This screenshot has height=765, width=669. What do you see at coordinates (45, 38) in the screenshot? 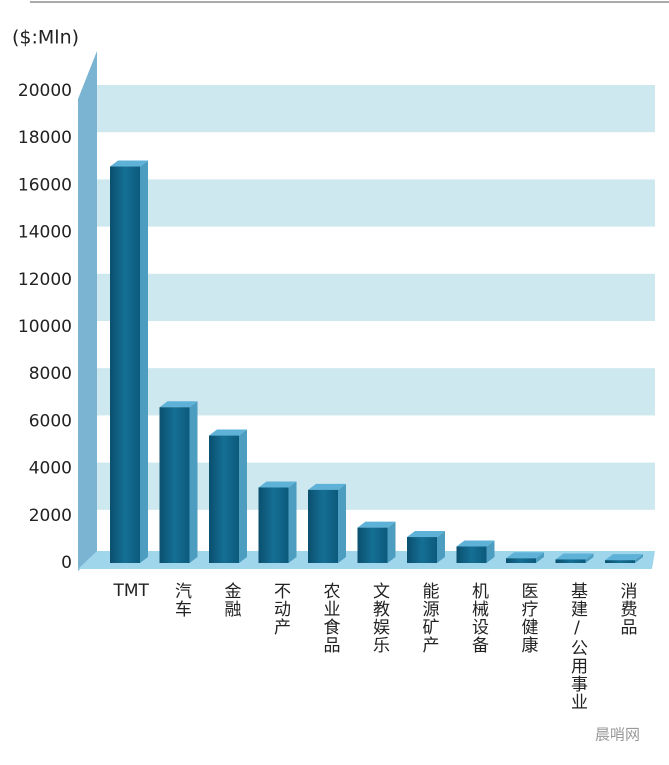
I see `y-axis-label: ($:Mln)` at bounding box center [45, 38].